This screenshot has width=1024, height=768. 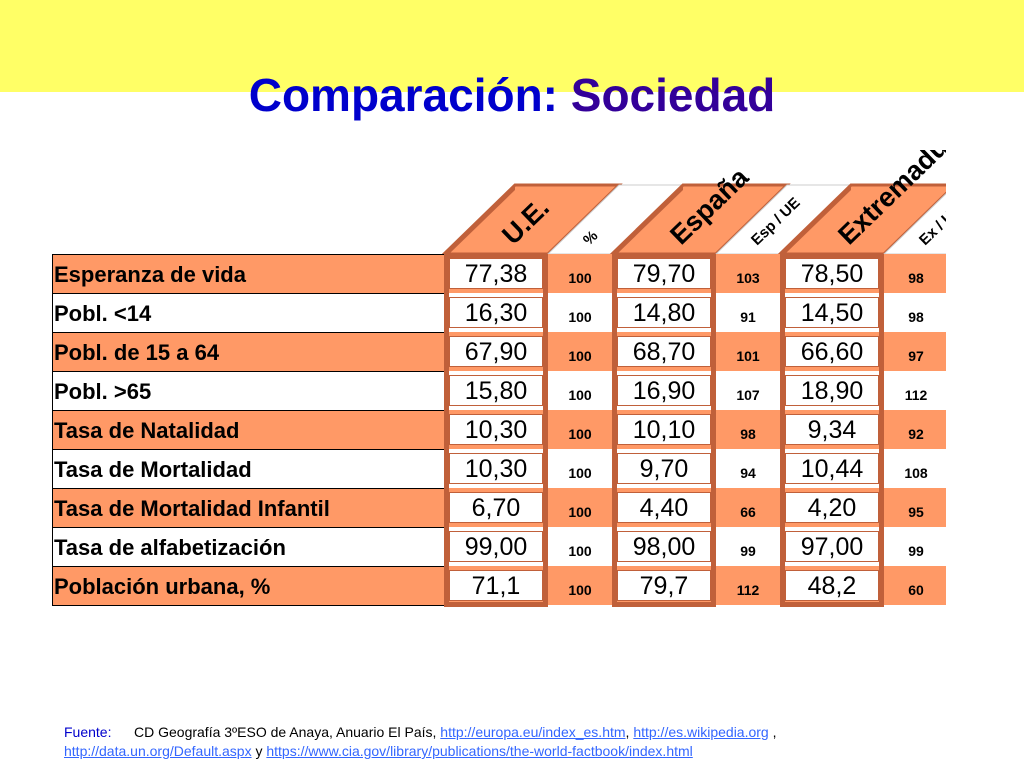 I want to click on value-cell-ue: 15,80, so click(x=496, y=391).